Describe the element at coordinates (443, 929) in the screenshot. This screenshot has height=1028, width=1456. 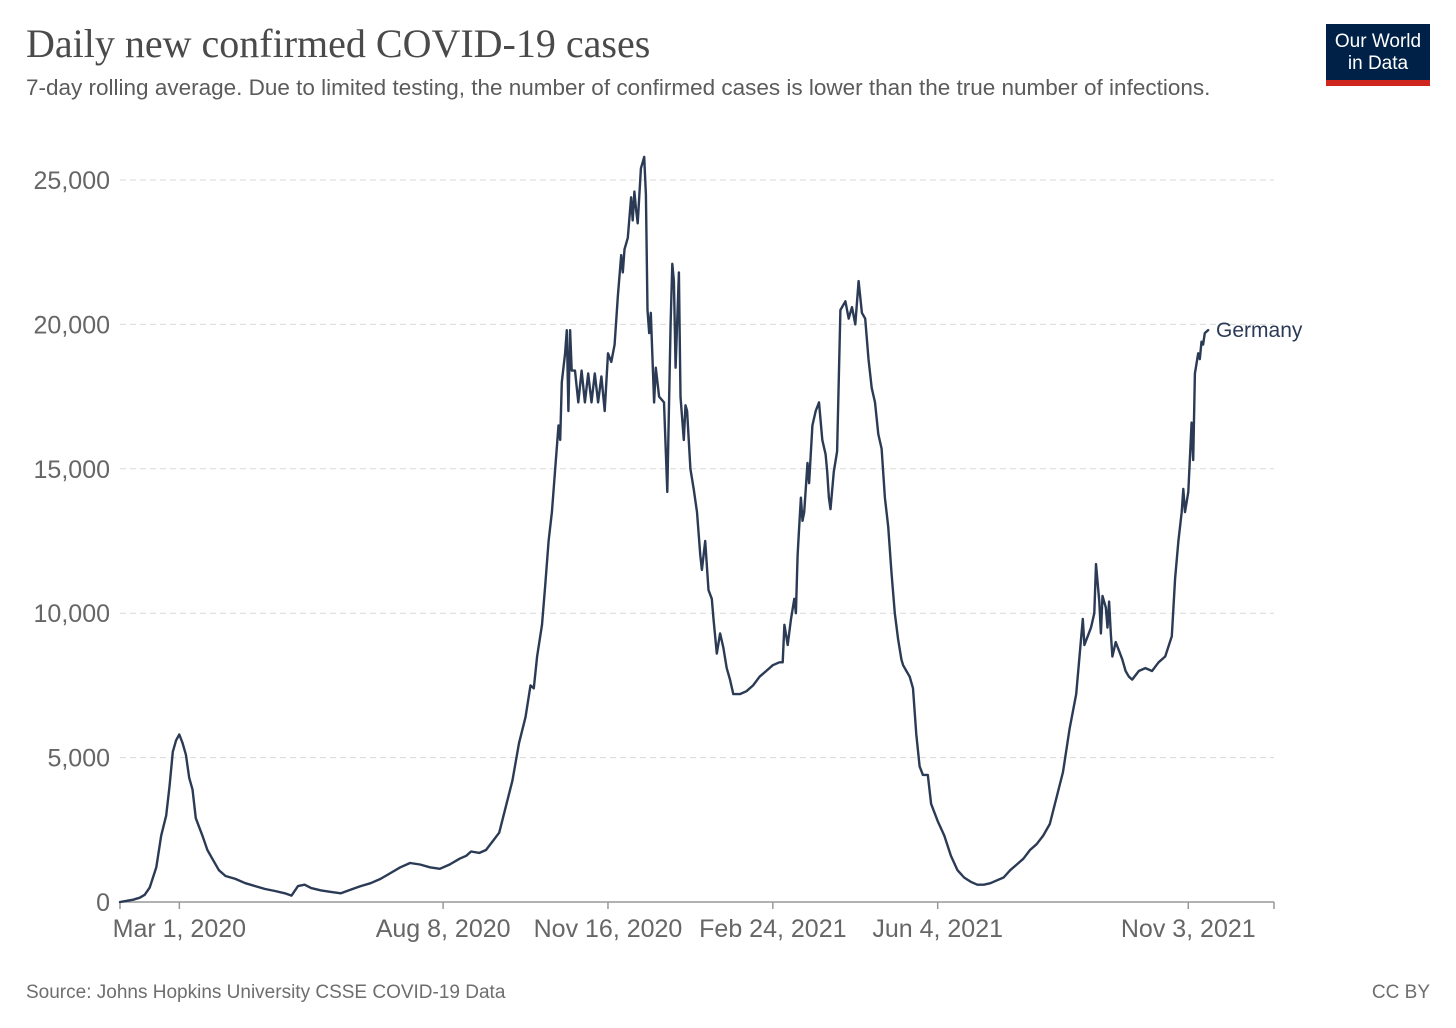
I see `x-tick-label: Aug 8, 2020` at that location.